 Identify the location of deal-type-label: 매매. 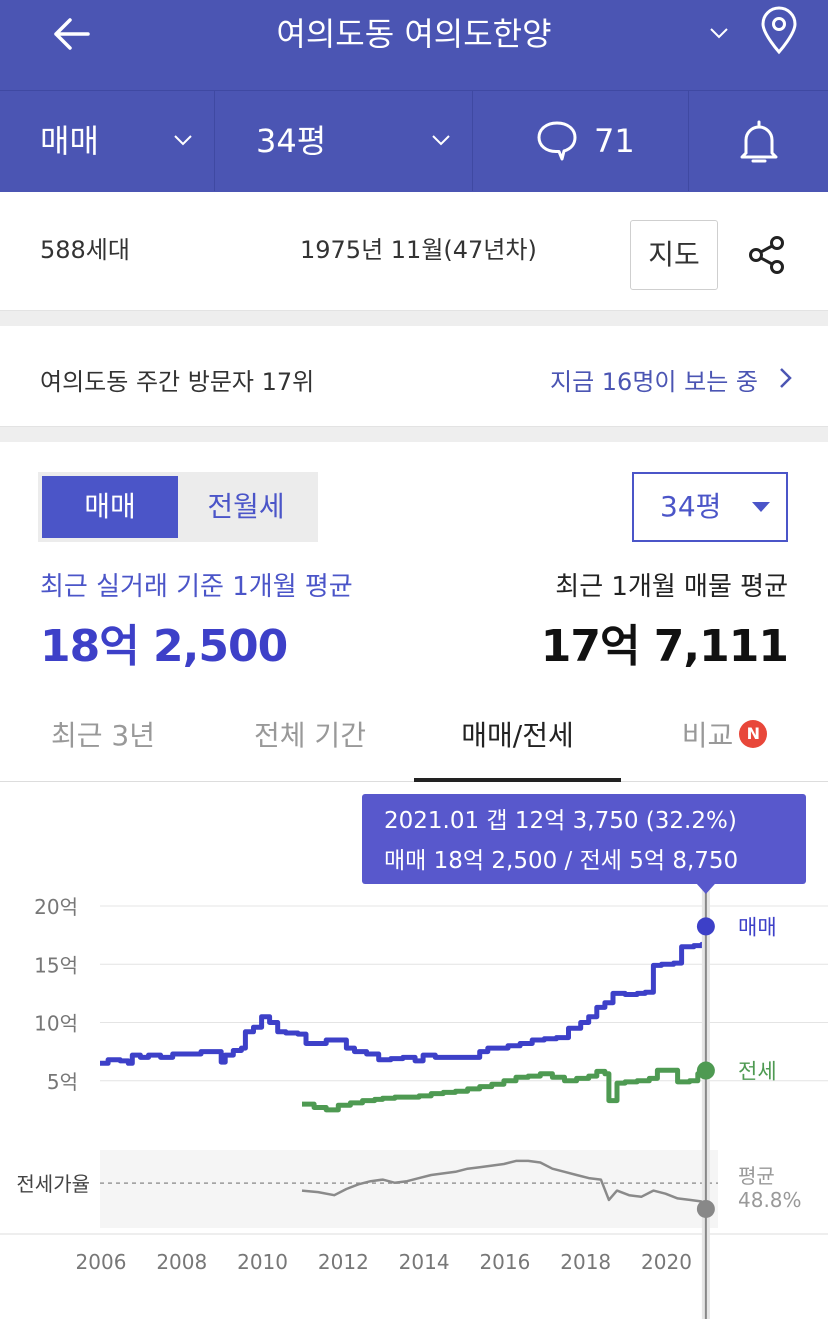
(69, 141).